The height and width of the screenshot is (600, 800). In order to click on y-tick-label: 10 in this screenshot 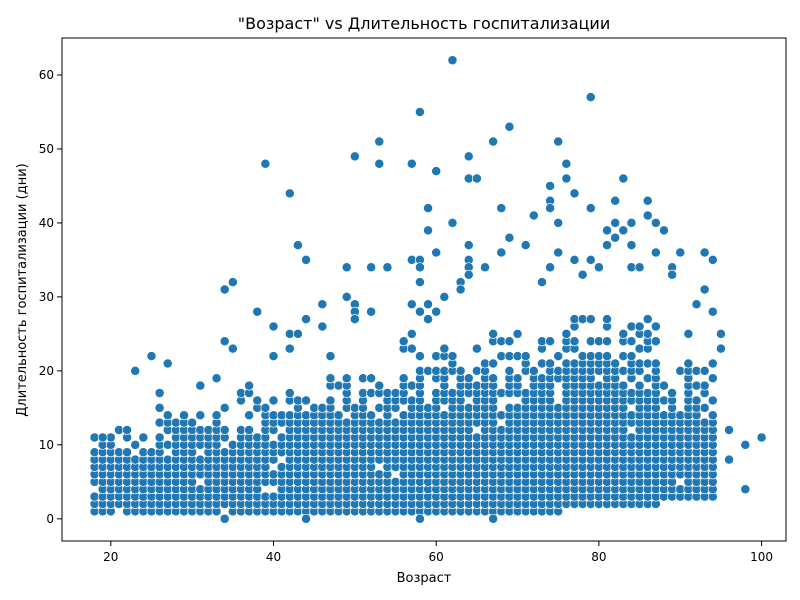, I will do `click(46, 445)`.